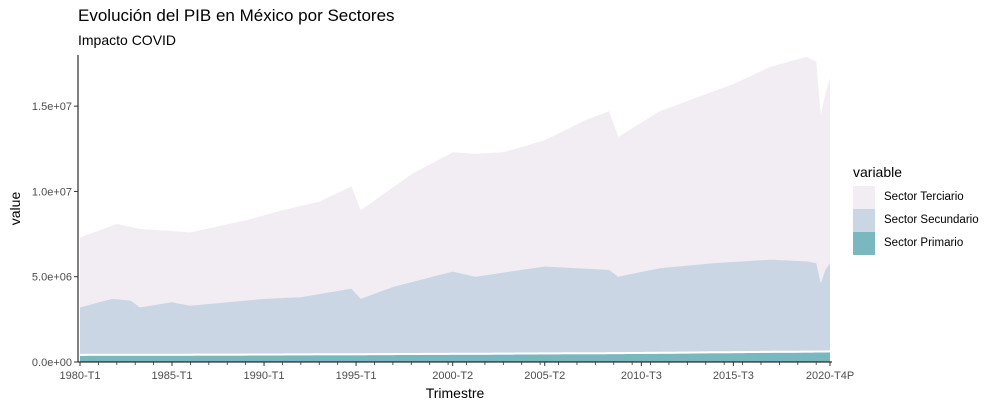 This screenshot has height=408, width=1000. Describe the element at coordinates (127, 40) in the screenshot. I see `chart-subtitle: Impacto COVID` at that location.